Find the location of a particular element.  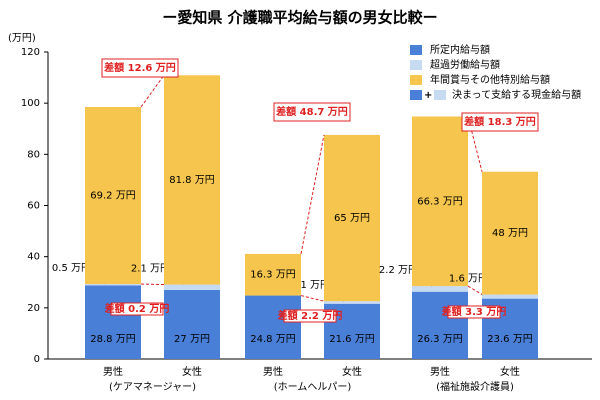

data-label: 65 万円 is located at coordinates (352, 218).